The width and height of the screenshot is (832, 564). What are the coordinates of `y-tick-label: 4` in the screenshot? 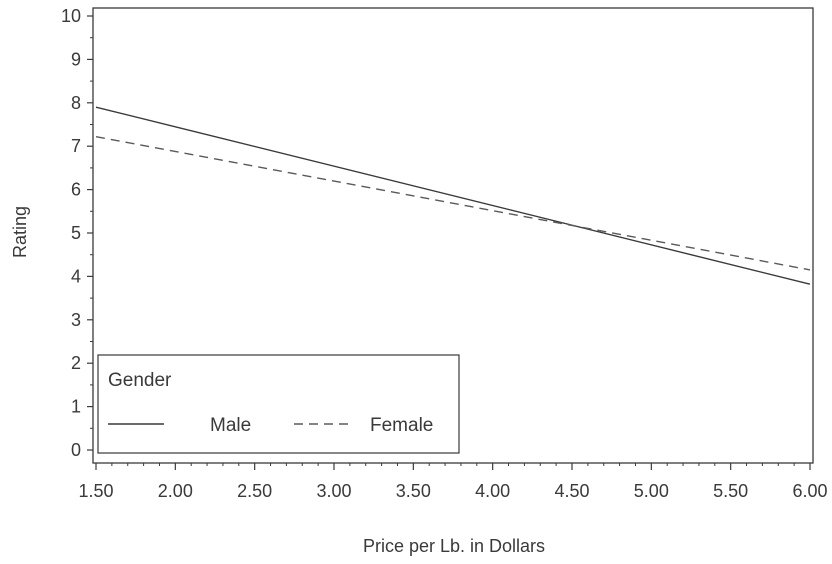 It's located at (76, 276).